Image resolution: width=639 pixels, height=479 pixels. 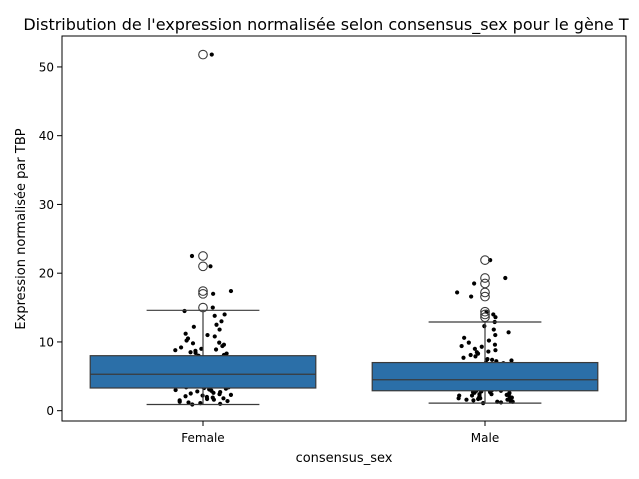 I want to click on x-axis-label: consensus_sex, so click(x=344, y=458).